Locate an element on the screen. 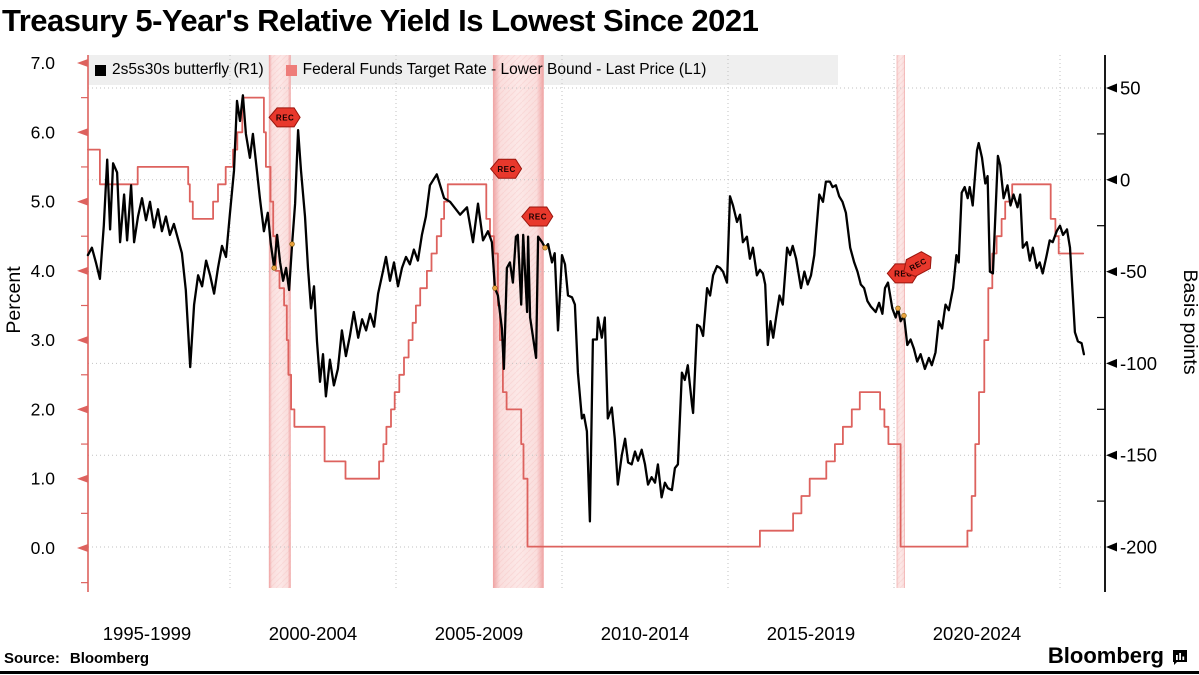 The height and width of the screenshot is (675, 1199). legend-item-butterfly: 2s5s30s butterfly (R1) is located at coordinates (179, 70).